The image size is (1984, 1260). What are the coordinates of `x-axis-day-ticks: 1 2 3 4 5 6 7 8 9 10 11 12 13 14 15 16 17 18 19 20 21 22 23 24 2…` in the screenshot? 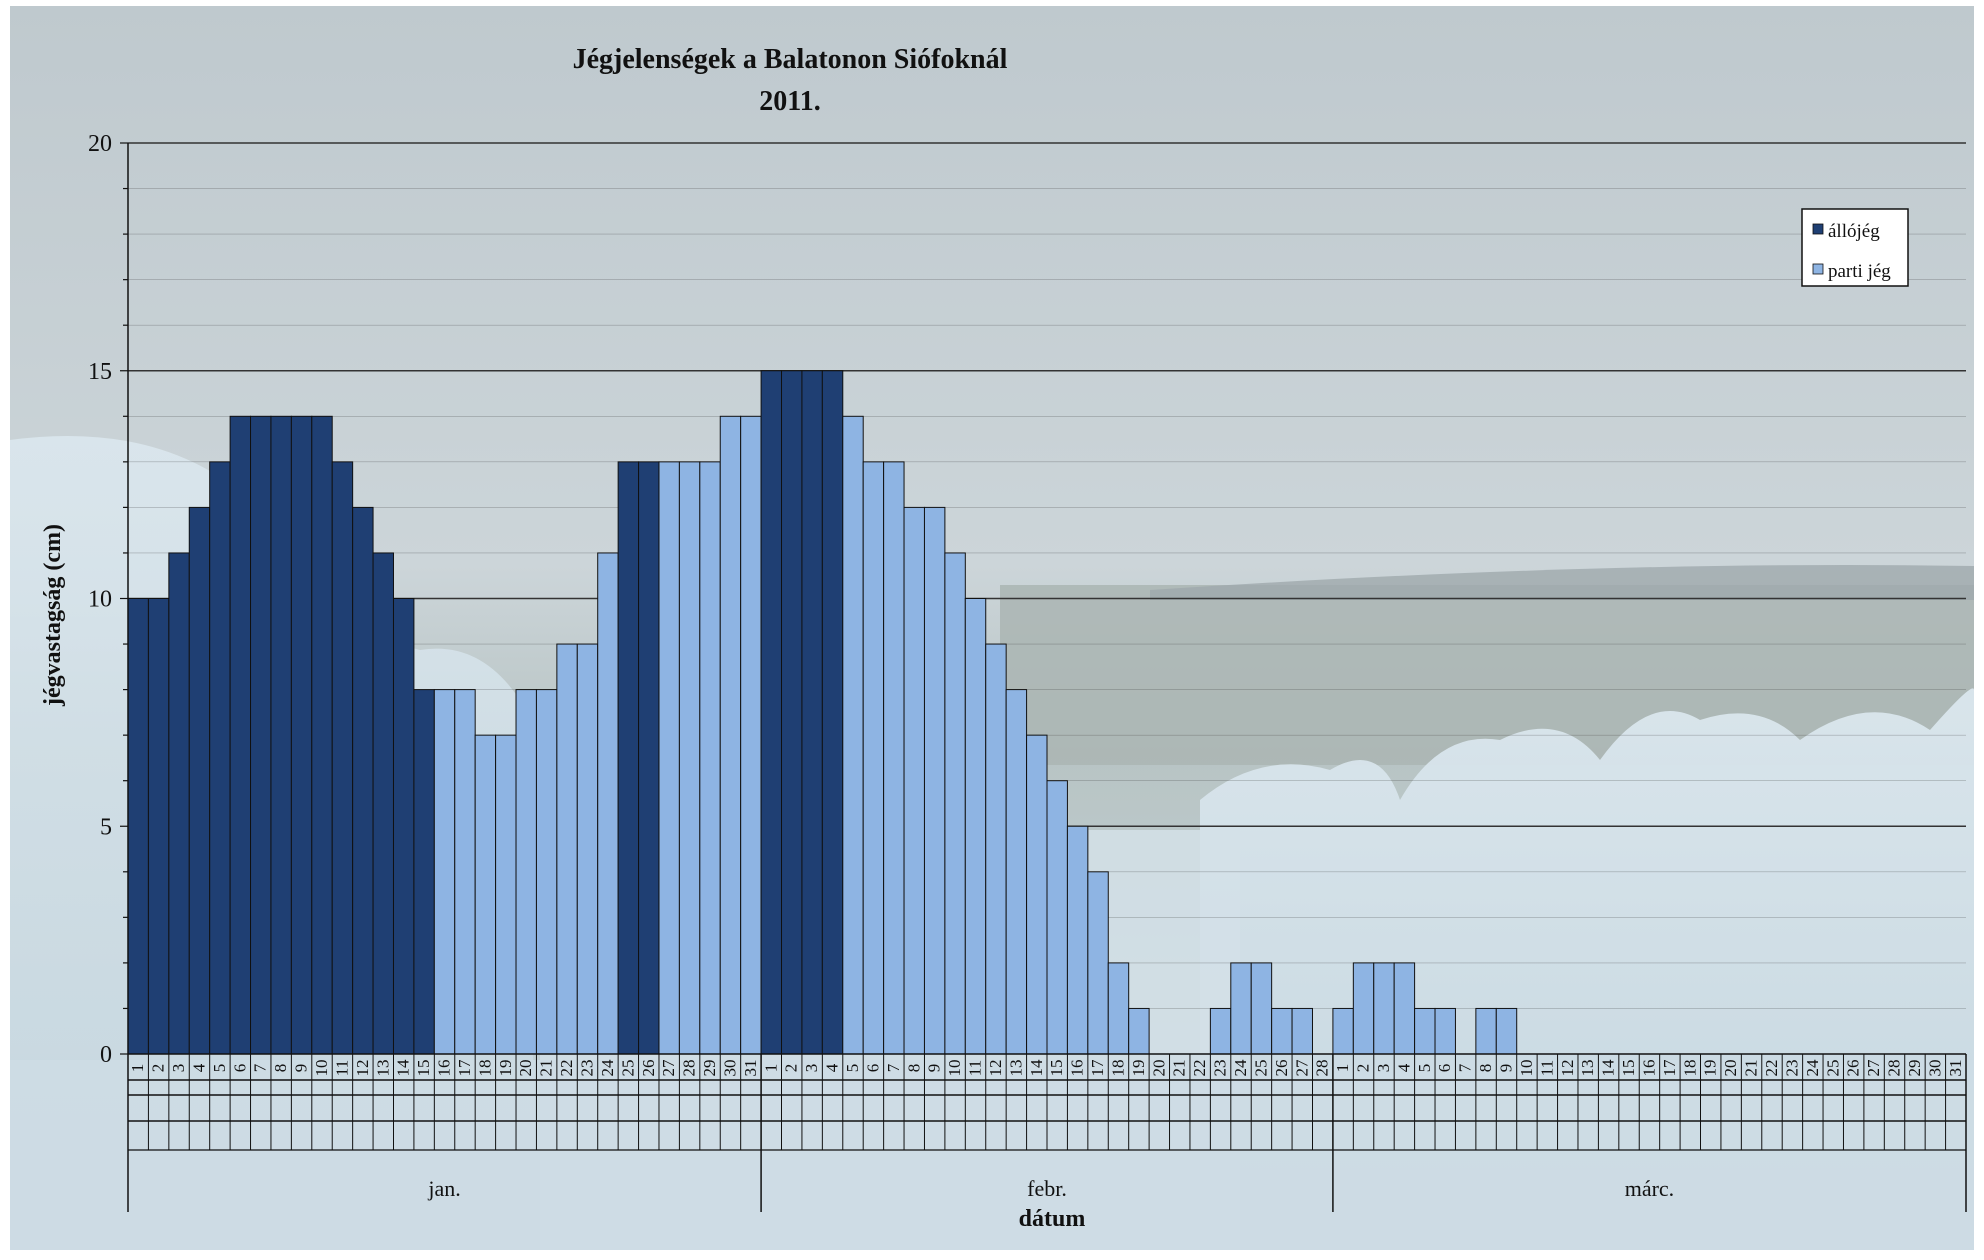 It's located at (1047, 1102).